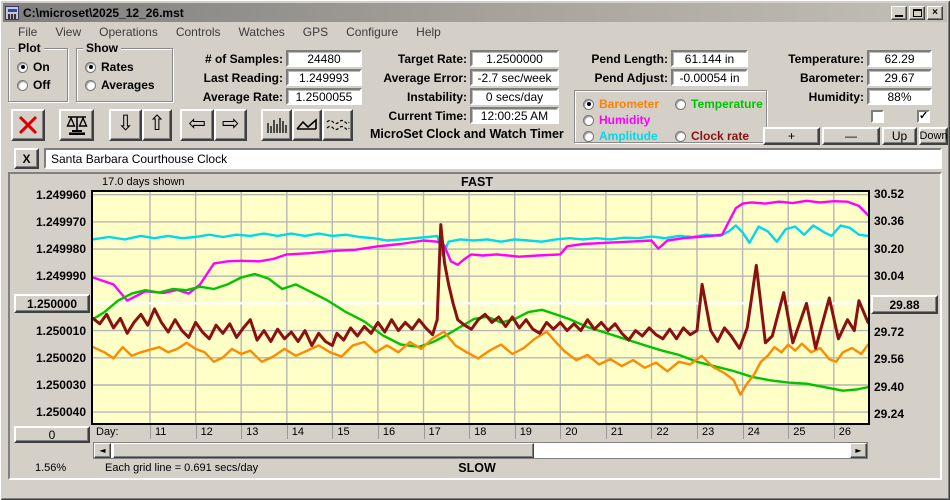 The width and height of the screenshot is (950, 500). I want to click on series-temperature-radio: Temperature, so click(719, 104).